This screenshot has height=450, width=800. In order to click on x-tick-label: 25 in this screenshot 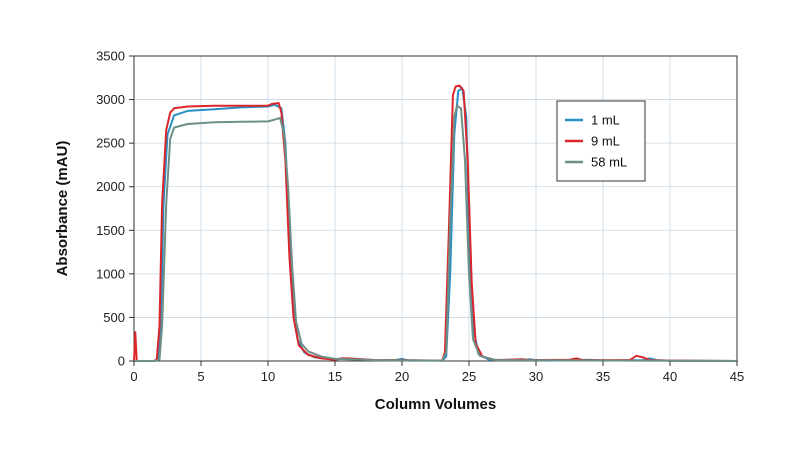, I will do `click(469, 376)`.